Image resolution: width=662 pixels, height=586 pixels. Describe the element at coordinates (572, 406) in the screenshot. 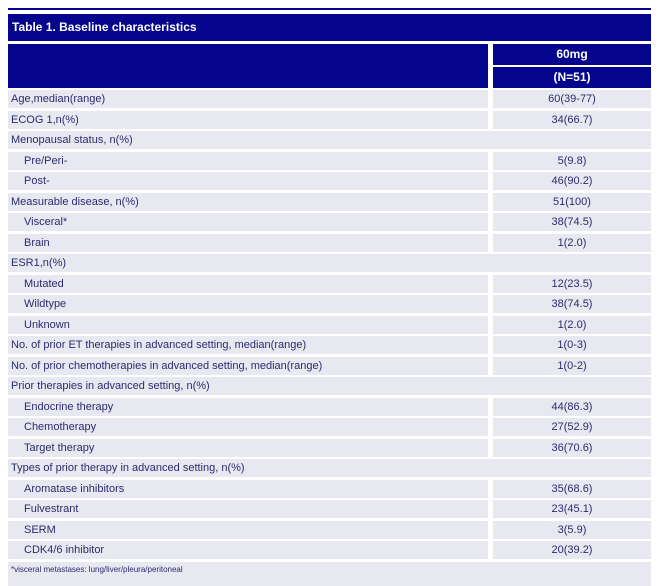

I see `row-value: 44(86.3)` at that location.